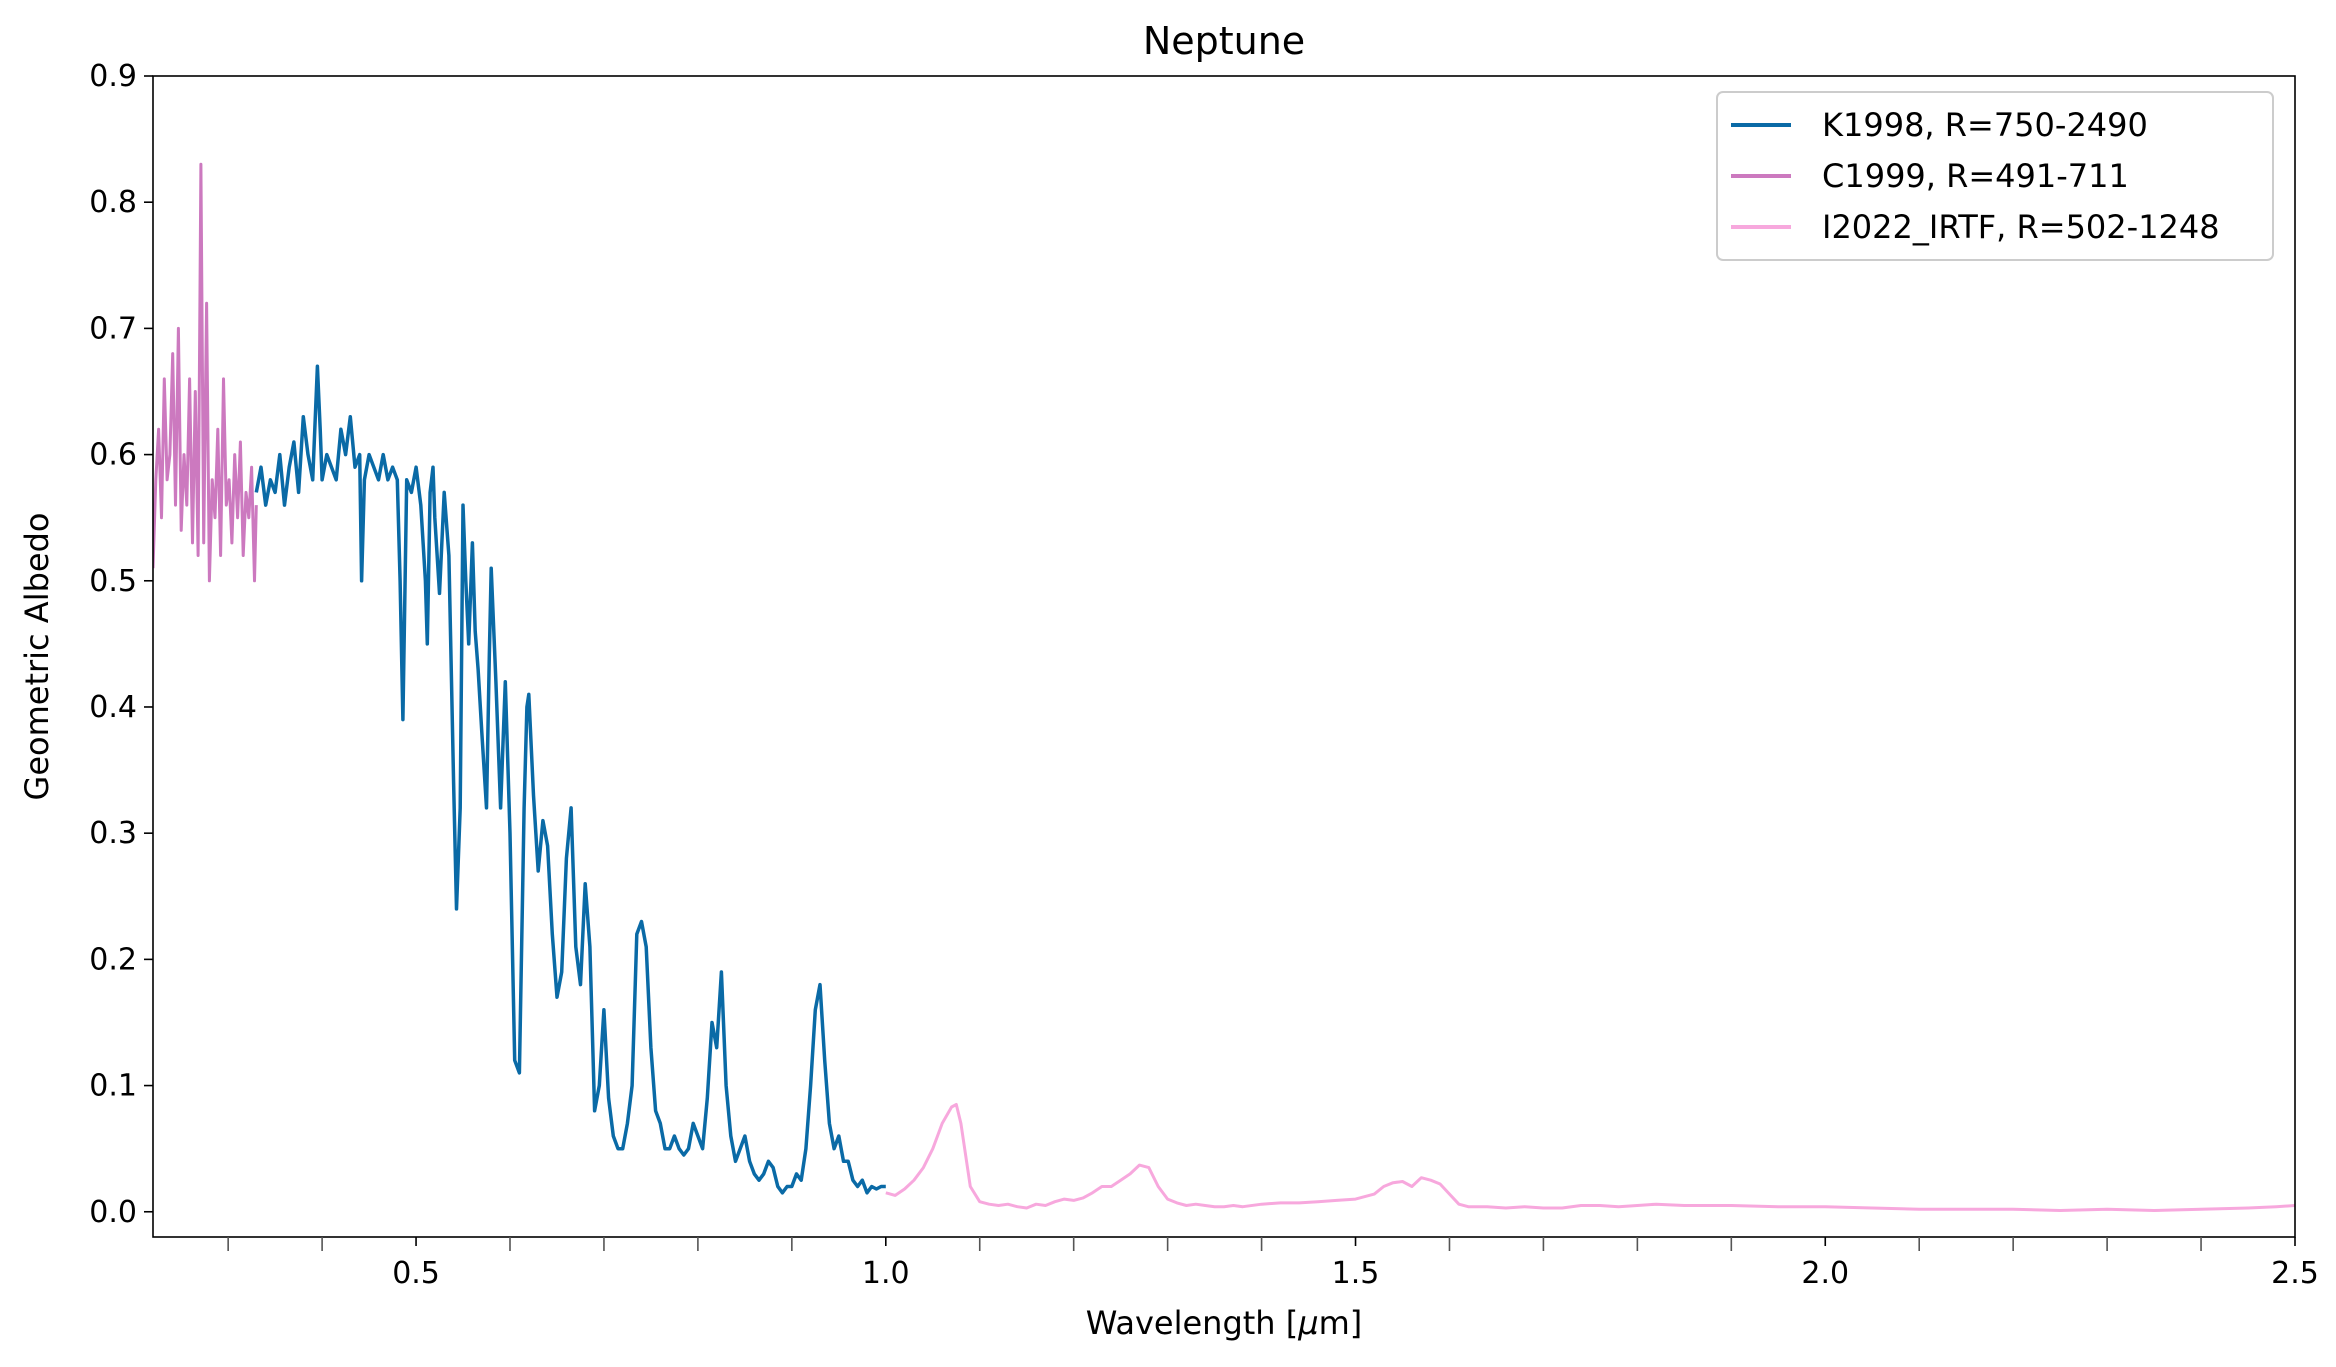  Describe the element at coordinates (1341, 1323) in the screenshot. I see `x-axis-label-suffix: m]` at that location.